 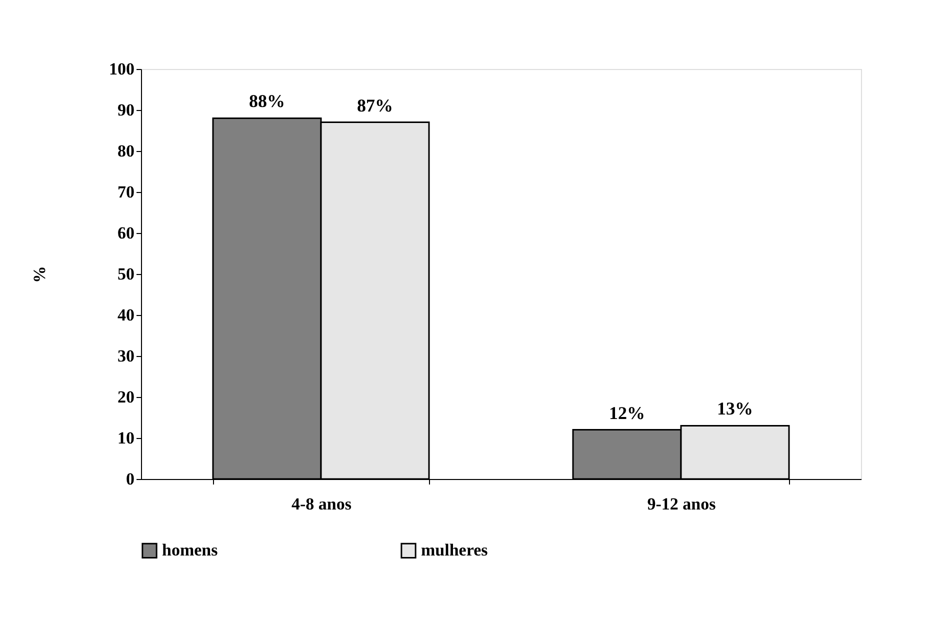 What do you see at coordinates (126, 110) in the screenshot?
I see `y-tick-label: 90` at bounding box center [126, 110].